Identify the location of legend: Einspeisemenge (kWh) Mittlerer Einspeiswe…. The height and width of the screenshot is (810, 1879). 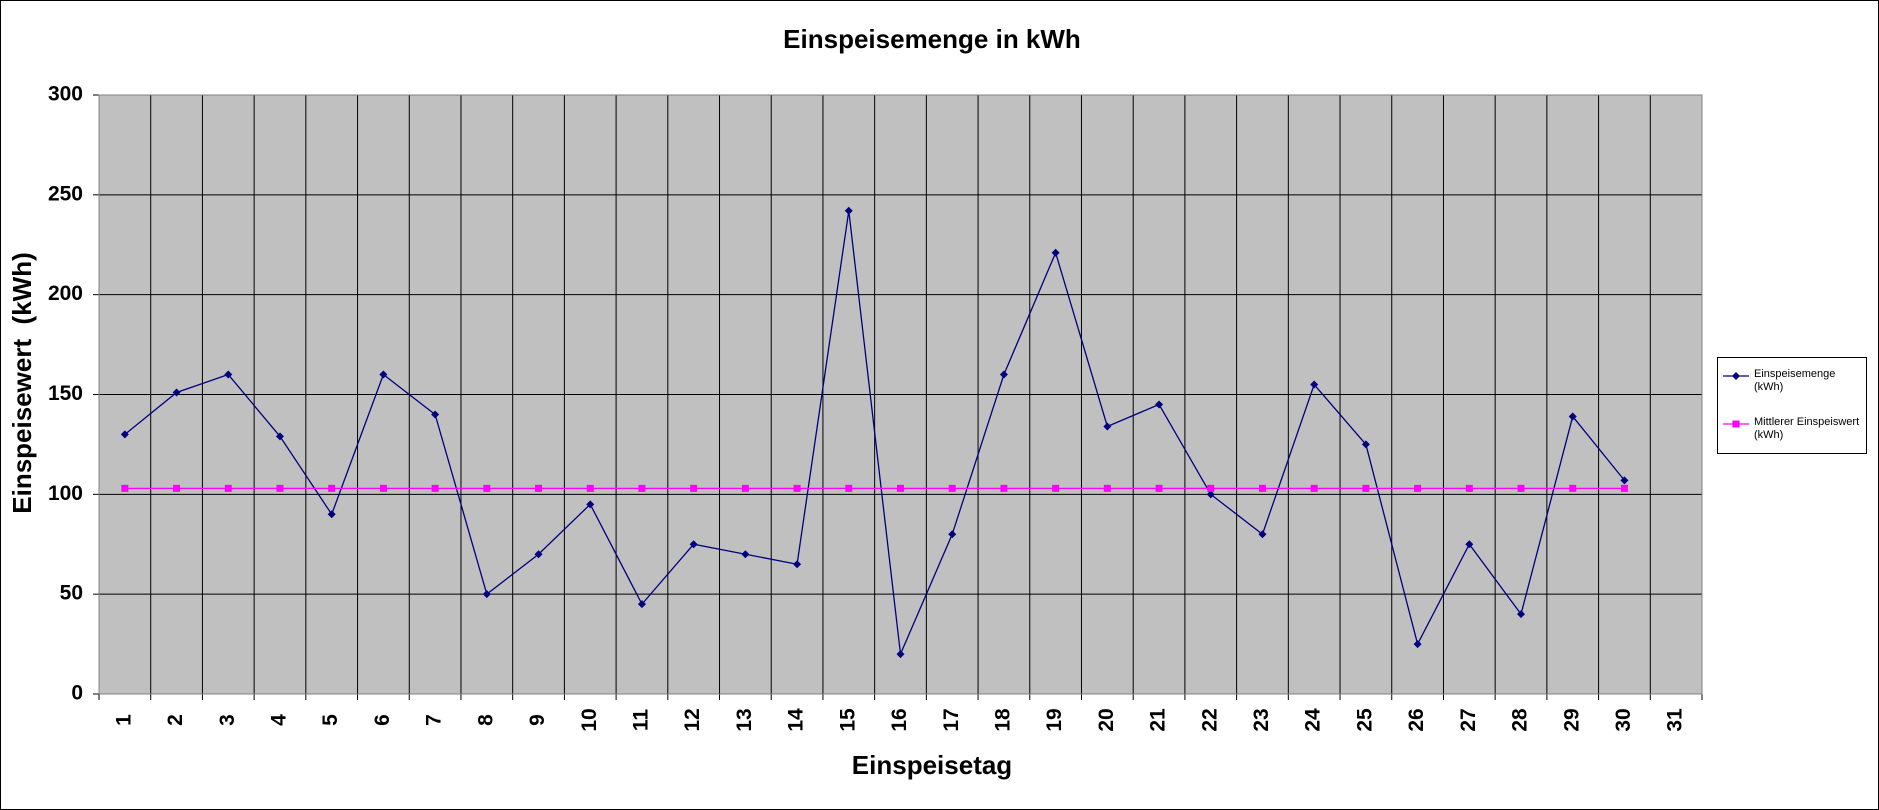
(1792, 405).